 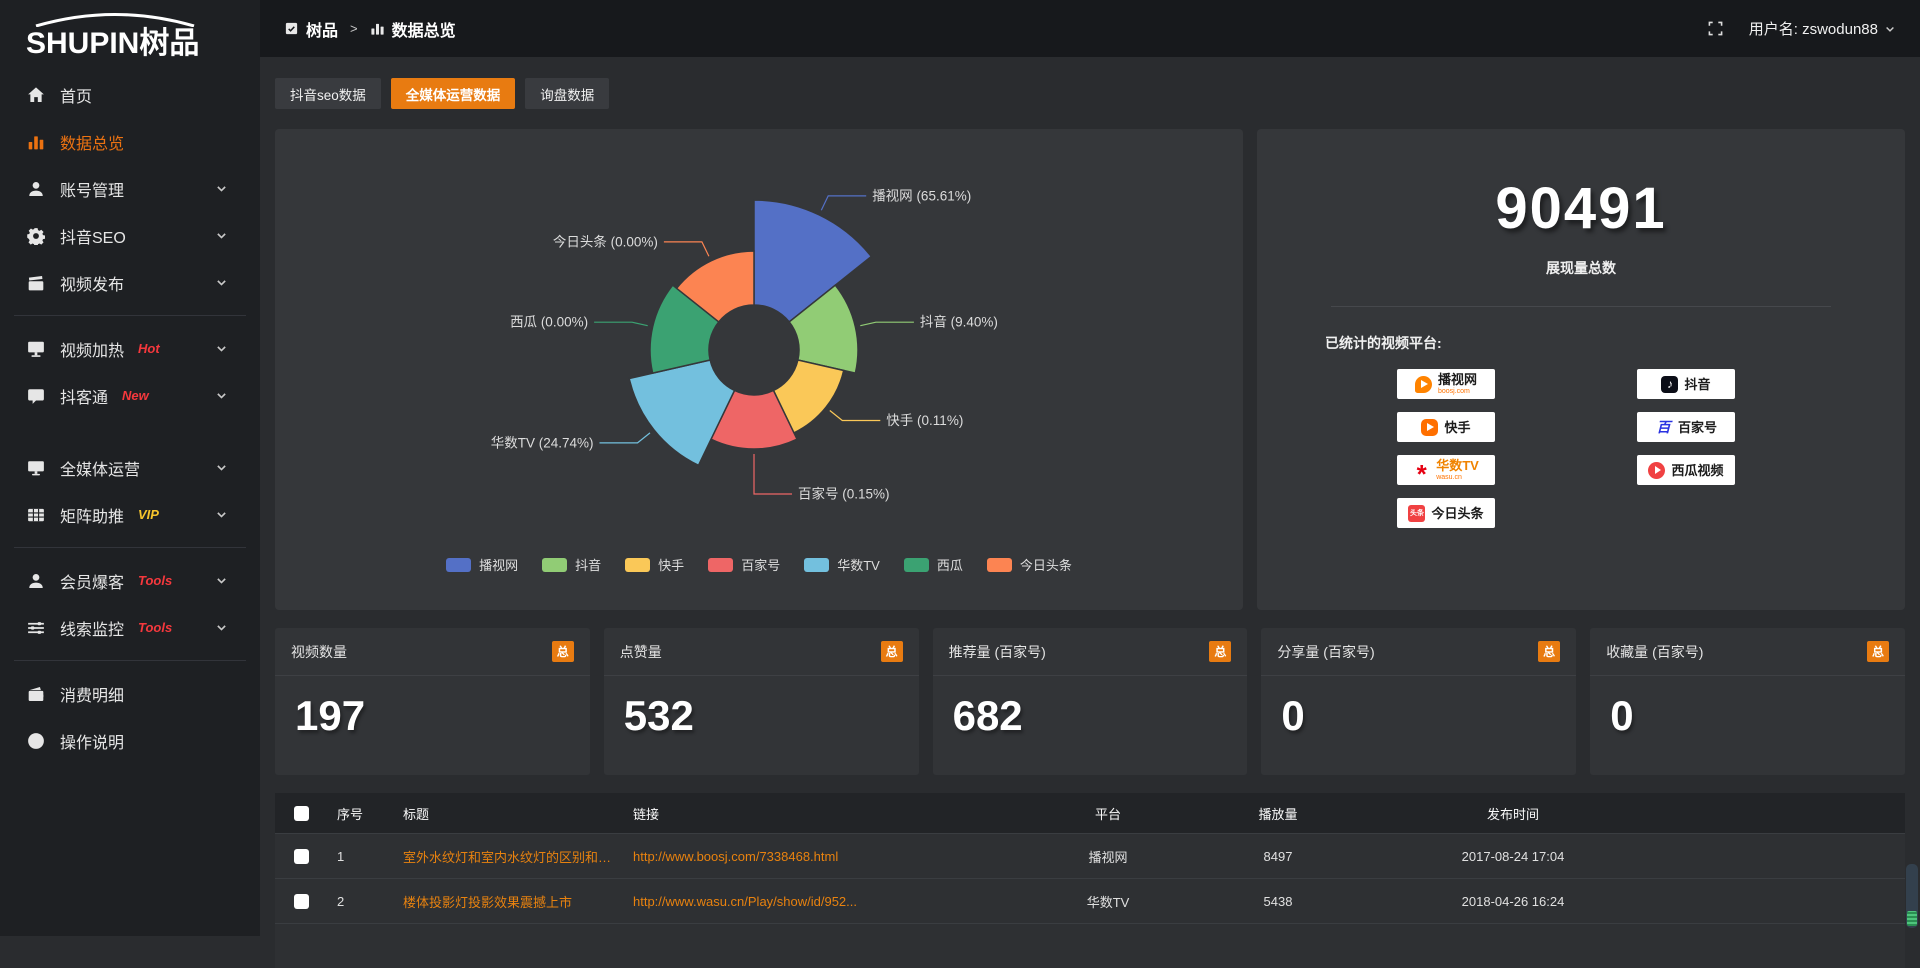 I want to click on legend-label: 快手, so click(x=671, y=565).